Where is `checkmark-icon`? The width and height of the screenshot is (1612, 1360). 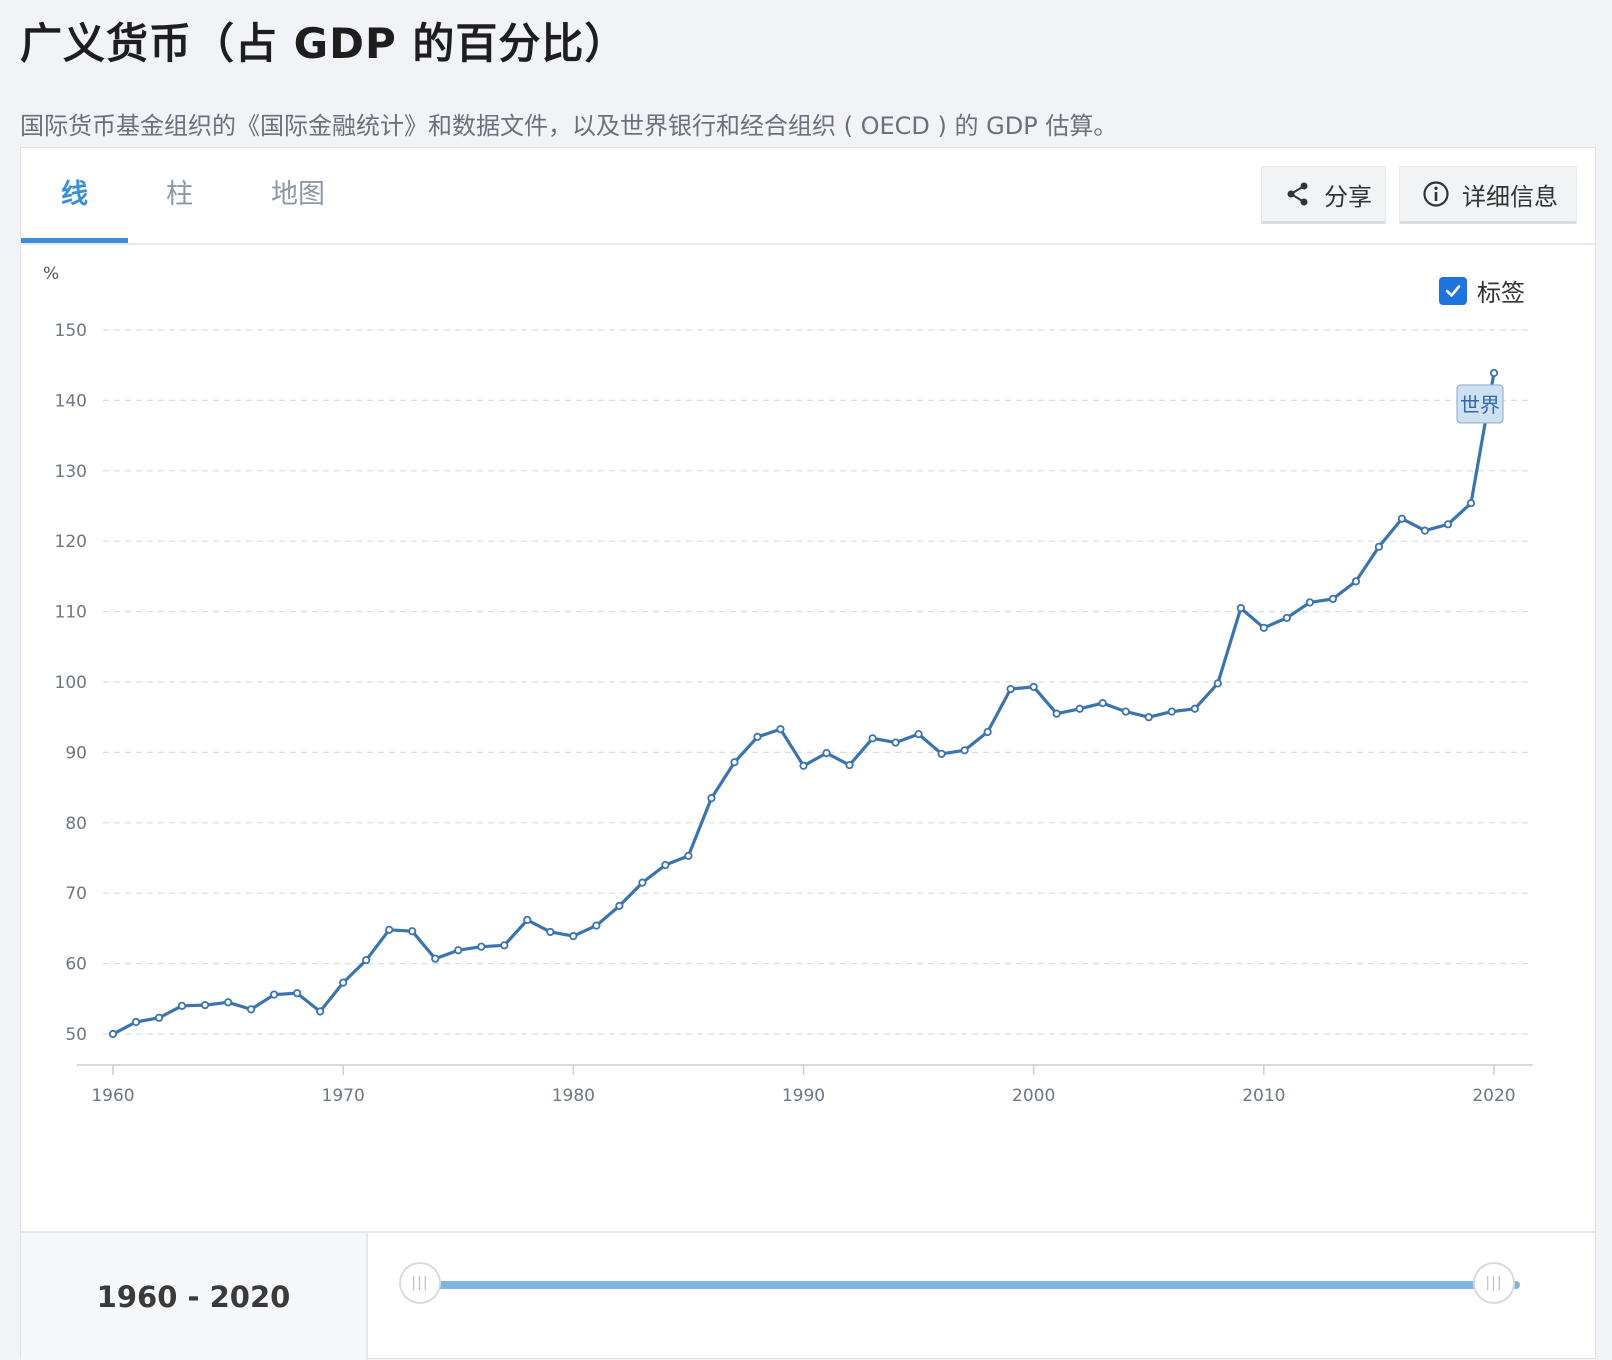
checkmark-icon is located at coordinates (1453, 290).